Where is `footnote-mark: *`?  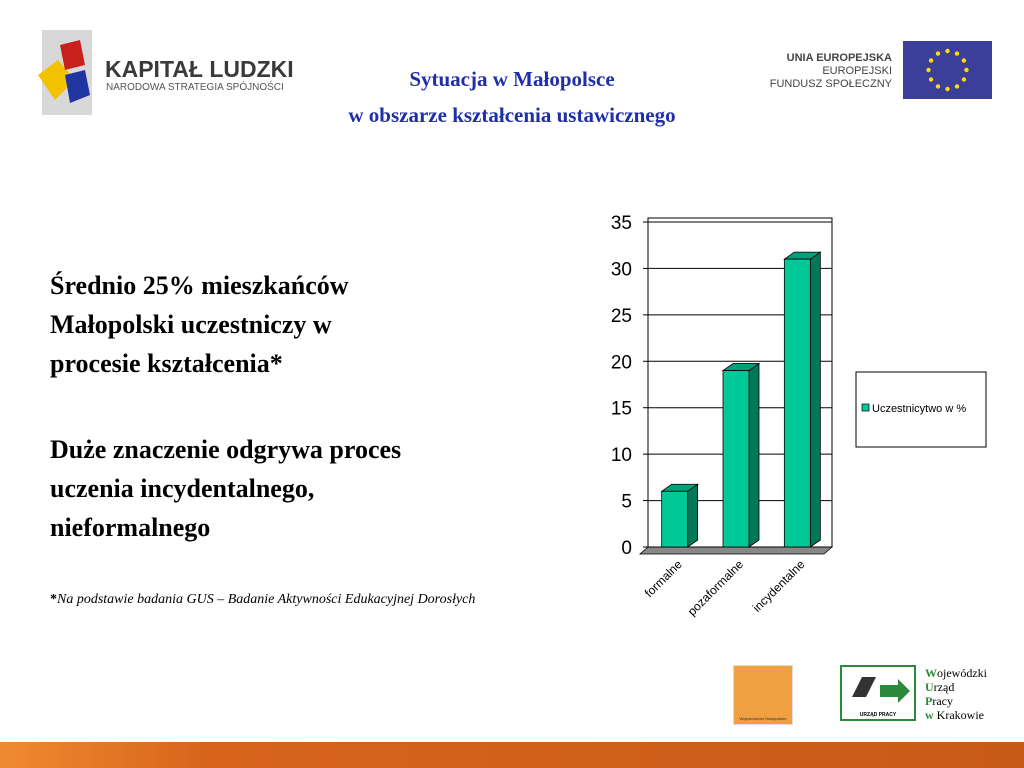
footnote-mark: * is located at coordinates (53, 599).